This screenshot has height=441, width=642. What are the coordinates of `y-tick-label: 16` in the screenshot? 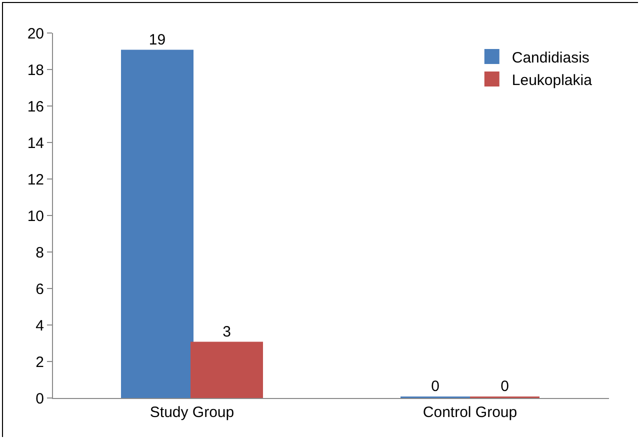 It's located at (35, 107).